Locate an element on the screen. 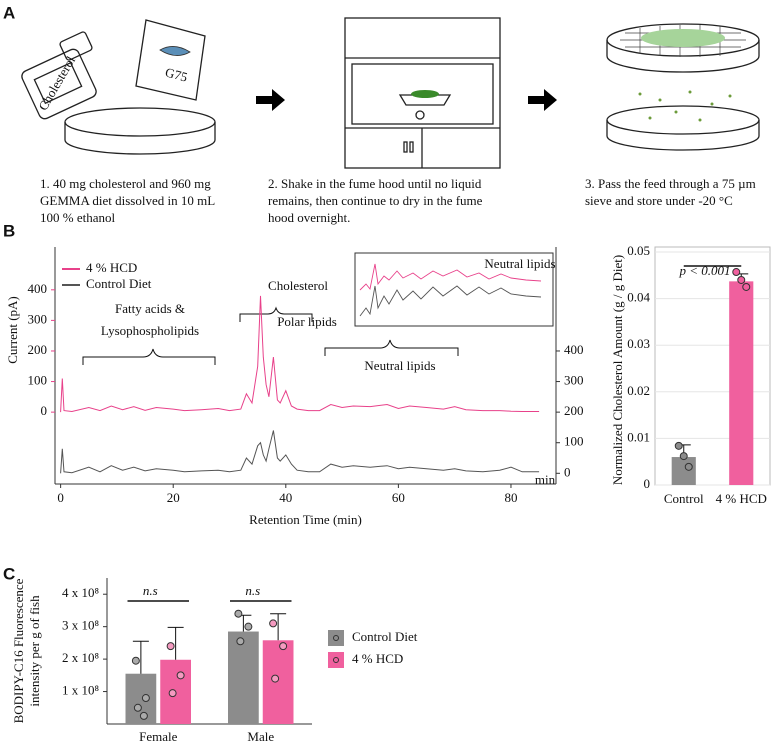 The width and height of the screenshot is (778, 744). x-tick-label: Control is located at coordinates (684, 498).